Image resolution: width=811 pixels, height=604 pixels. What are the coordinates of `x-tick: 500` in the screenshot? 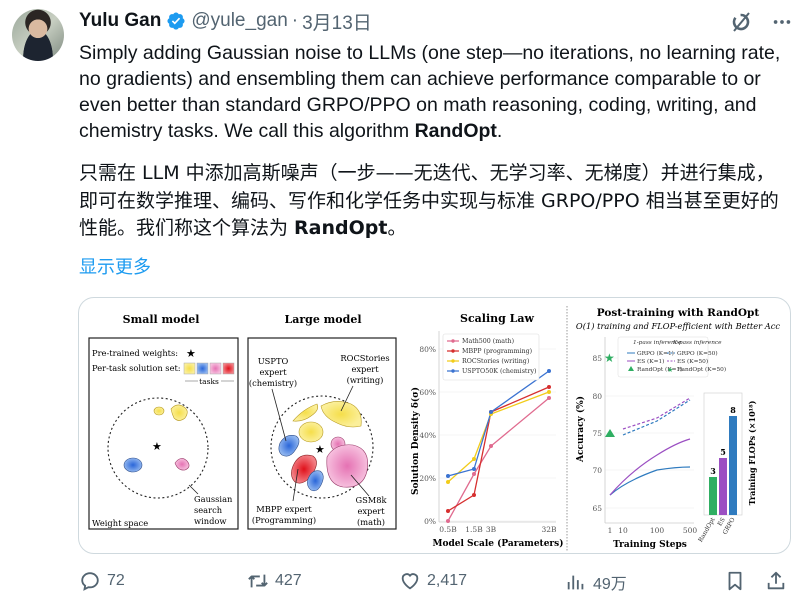 It's located at (690, 530).